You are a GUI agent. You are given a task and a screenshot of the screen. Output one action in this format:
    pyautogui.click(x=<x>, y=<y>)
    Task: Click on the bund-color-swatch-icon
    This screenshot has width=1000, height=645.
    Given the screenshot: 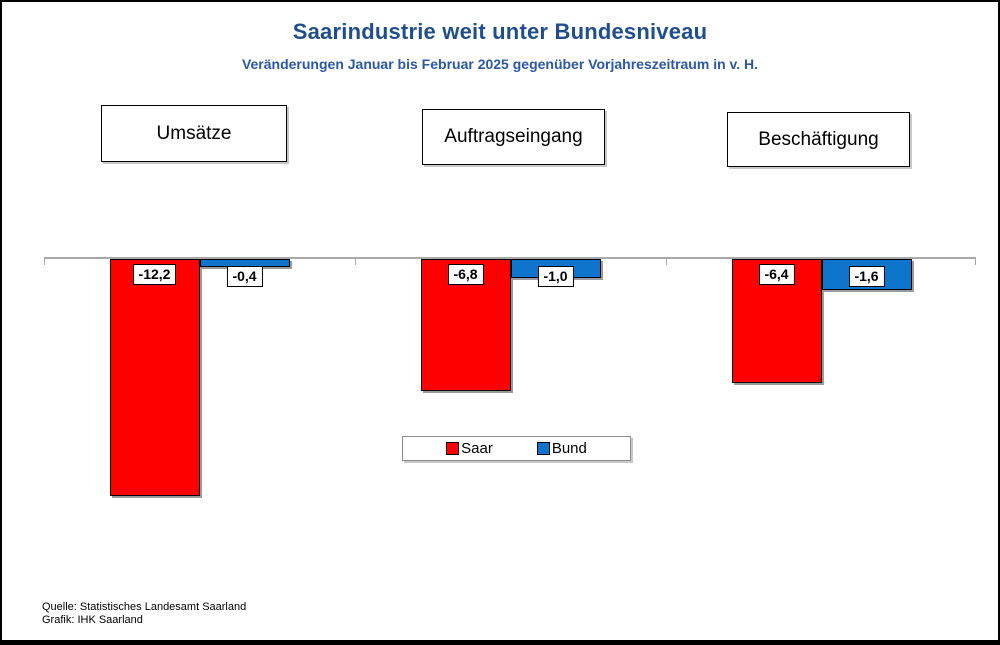 What is the action you would take?
    pyautogui.click(x=543, y=448)
    